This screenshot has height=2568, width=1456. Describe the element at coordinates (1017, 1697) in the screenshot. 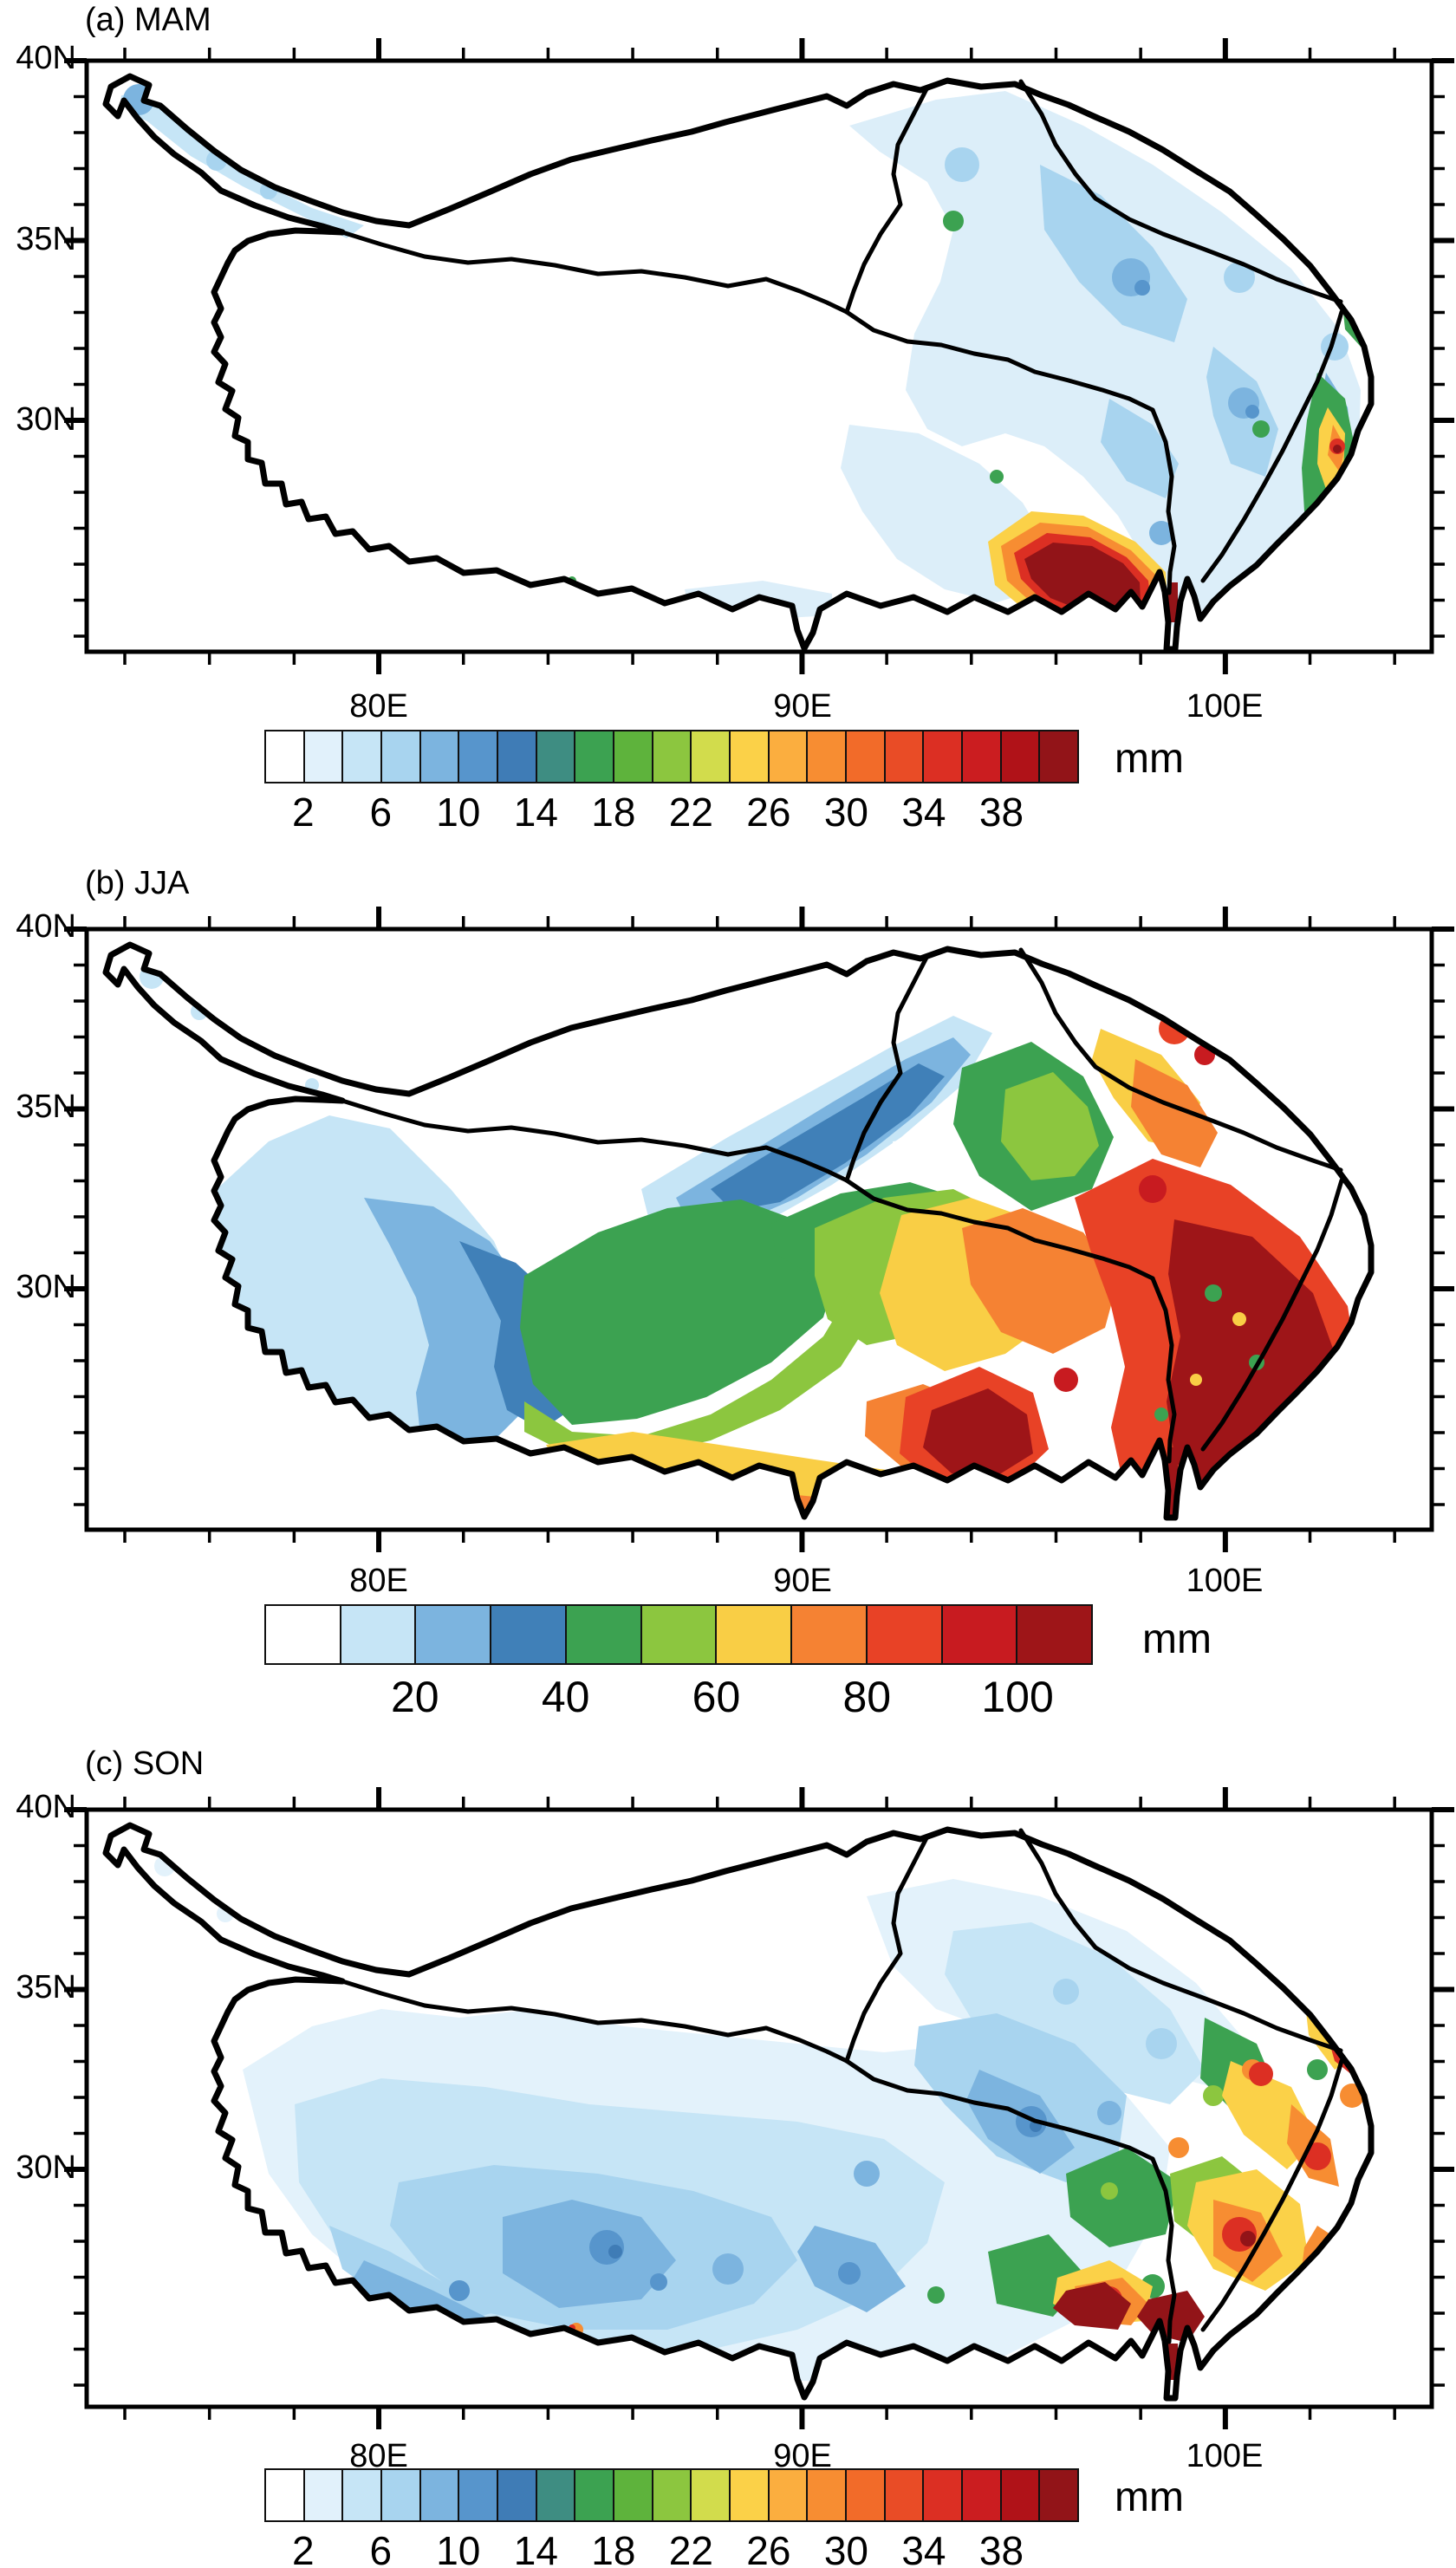

I see `colorbar-tick-label: 100` at that location.